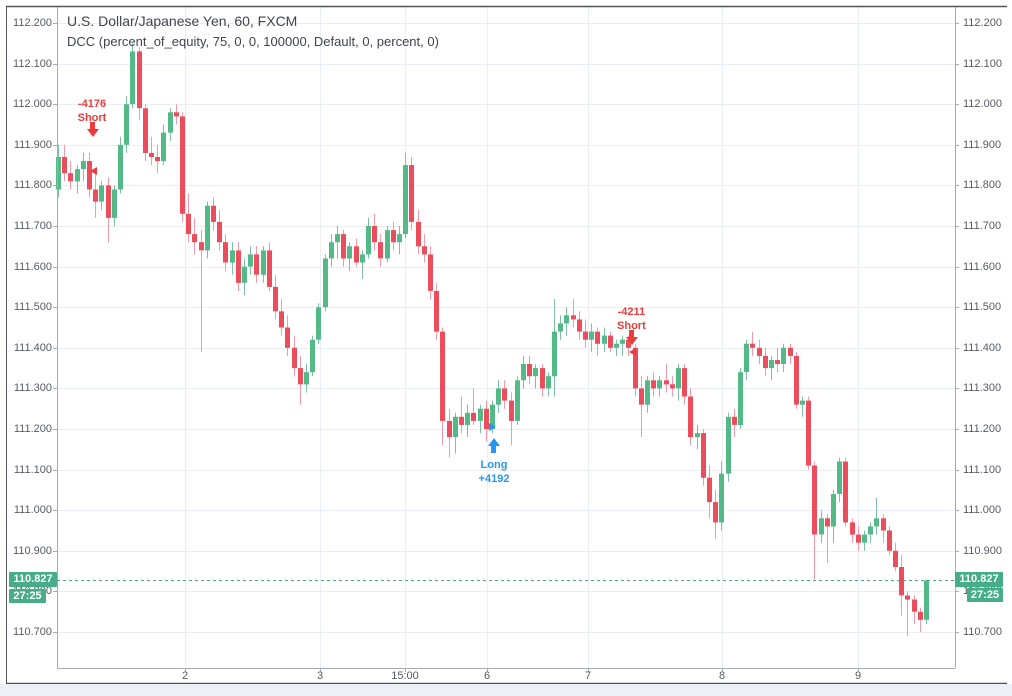  What do you see at coordinates (492, 426) in the screenshot?
I see `long-1-entry-triangle` at bounding box center [492, 426].